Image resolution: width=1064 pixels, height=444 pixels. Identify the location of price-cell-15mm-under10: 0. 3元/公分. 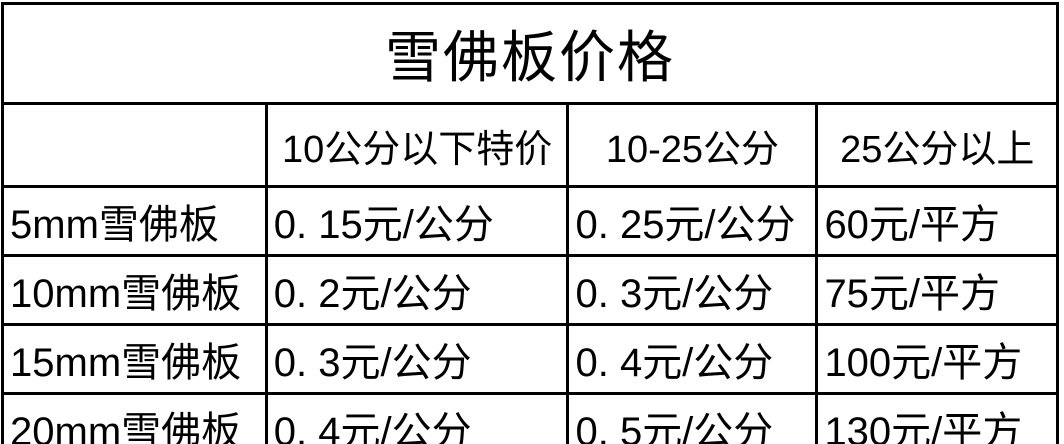
(417, 359).